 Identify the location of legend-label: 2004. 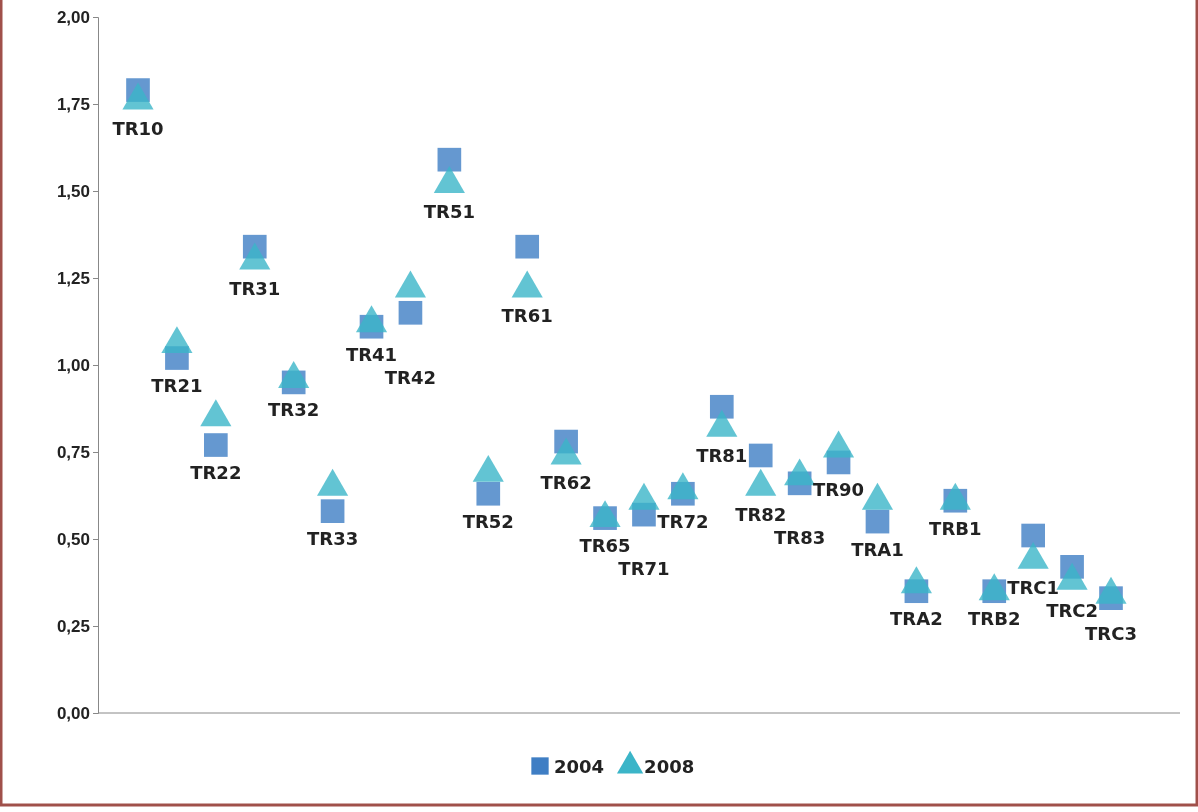
(579, 766).